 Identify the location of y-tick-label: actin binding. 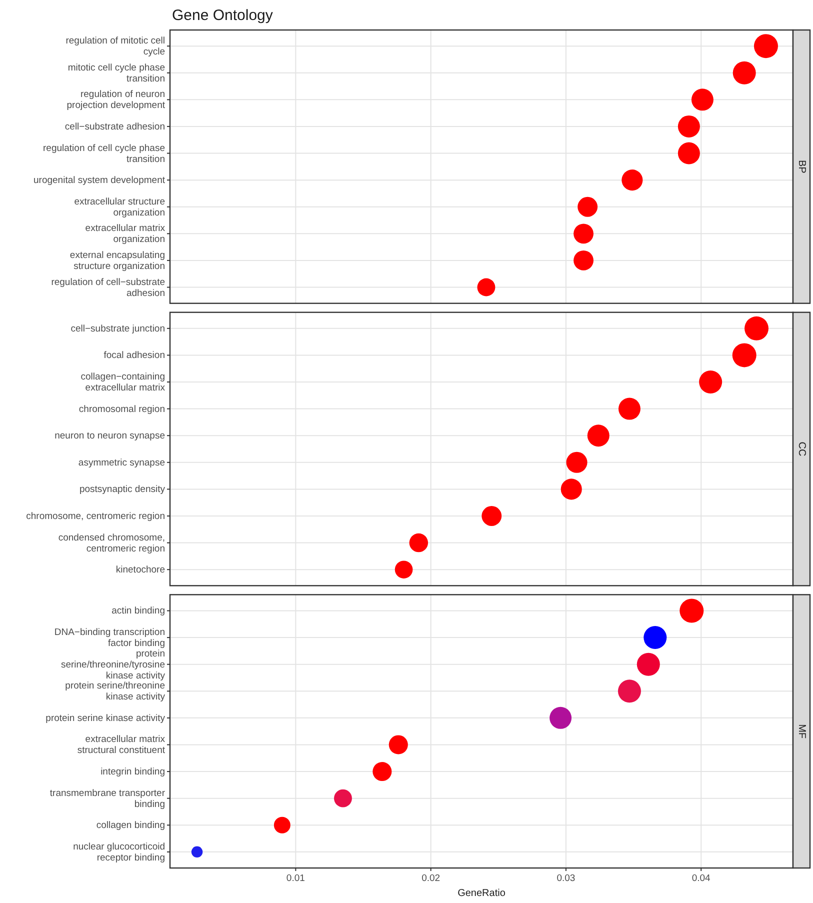
(138, 610).